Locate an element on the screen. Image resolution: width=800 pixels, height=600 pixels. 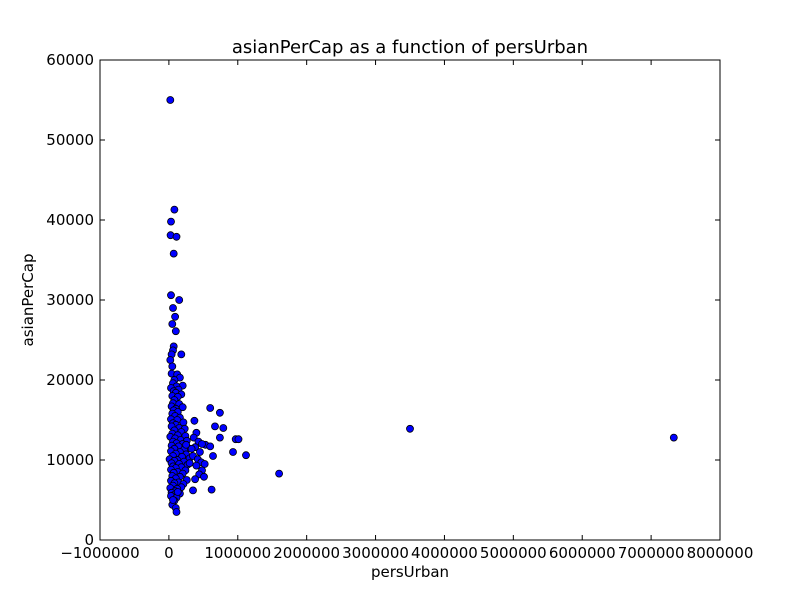
x-tick-label: 8000000 is located at coordinates (720, 553).